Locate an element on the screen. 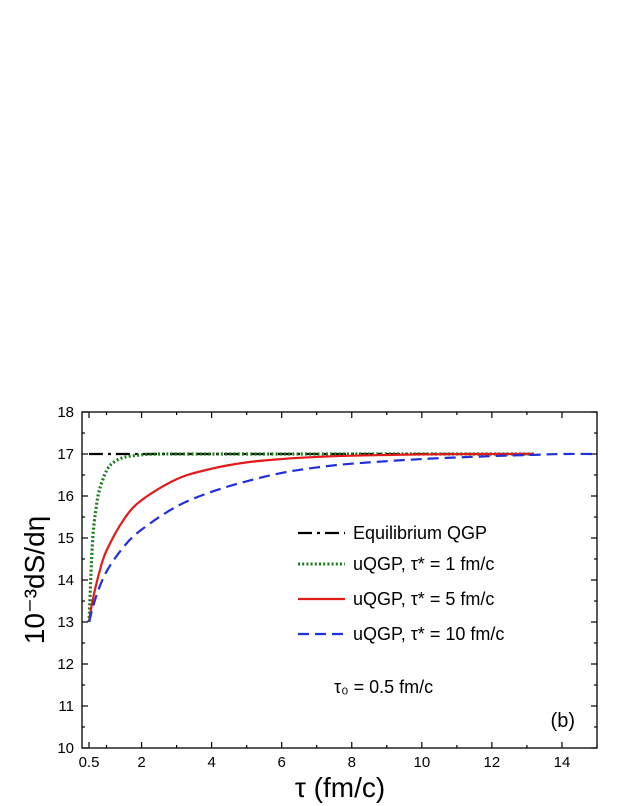  legend-label-tau10: uQGP, τ* = 10 fm/c is located at coordinates (428, 634).